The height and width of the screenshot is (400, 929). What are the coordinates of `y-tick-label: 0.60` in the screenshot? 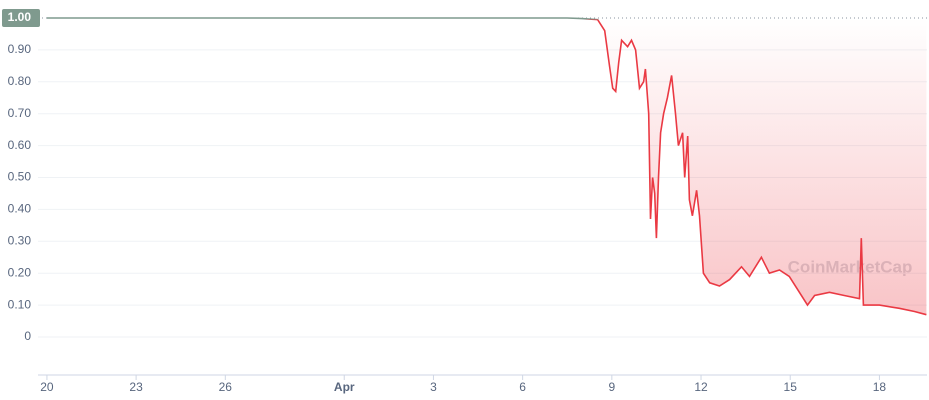 It's located at (20, 145).